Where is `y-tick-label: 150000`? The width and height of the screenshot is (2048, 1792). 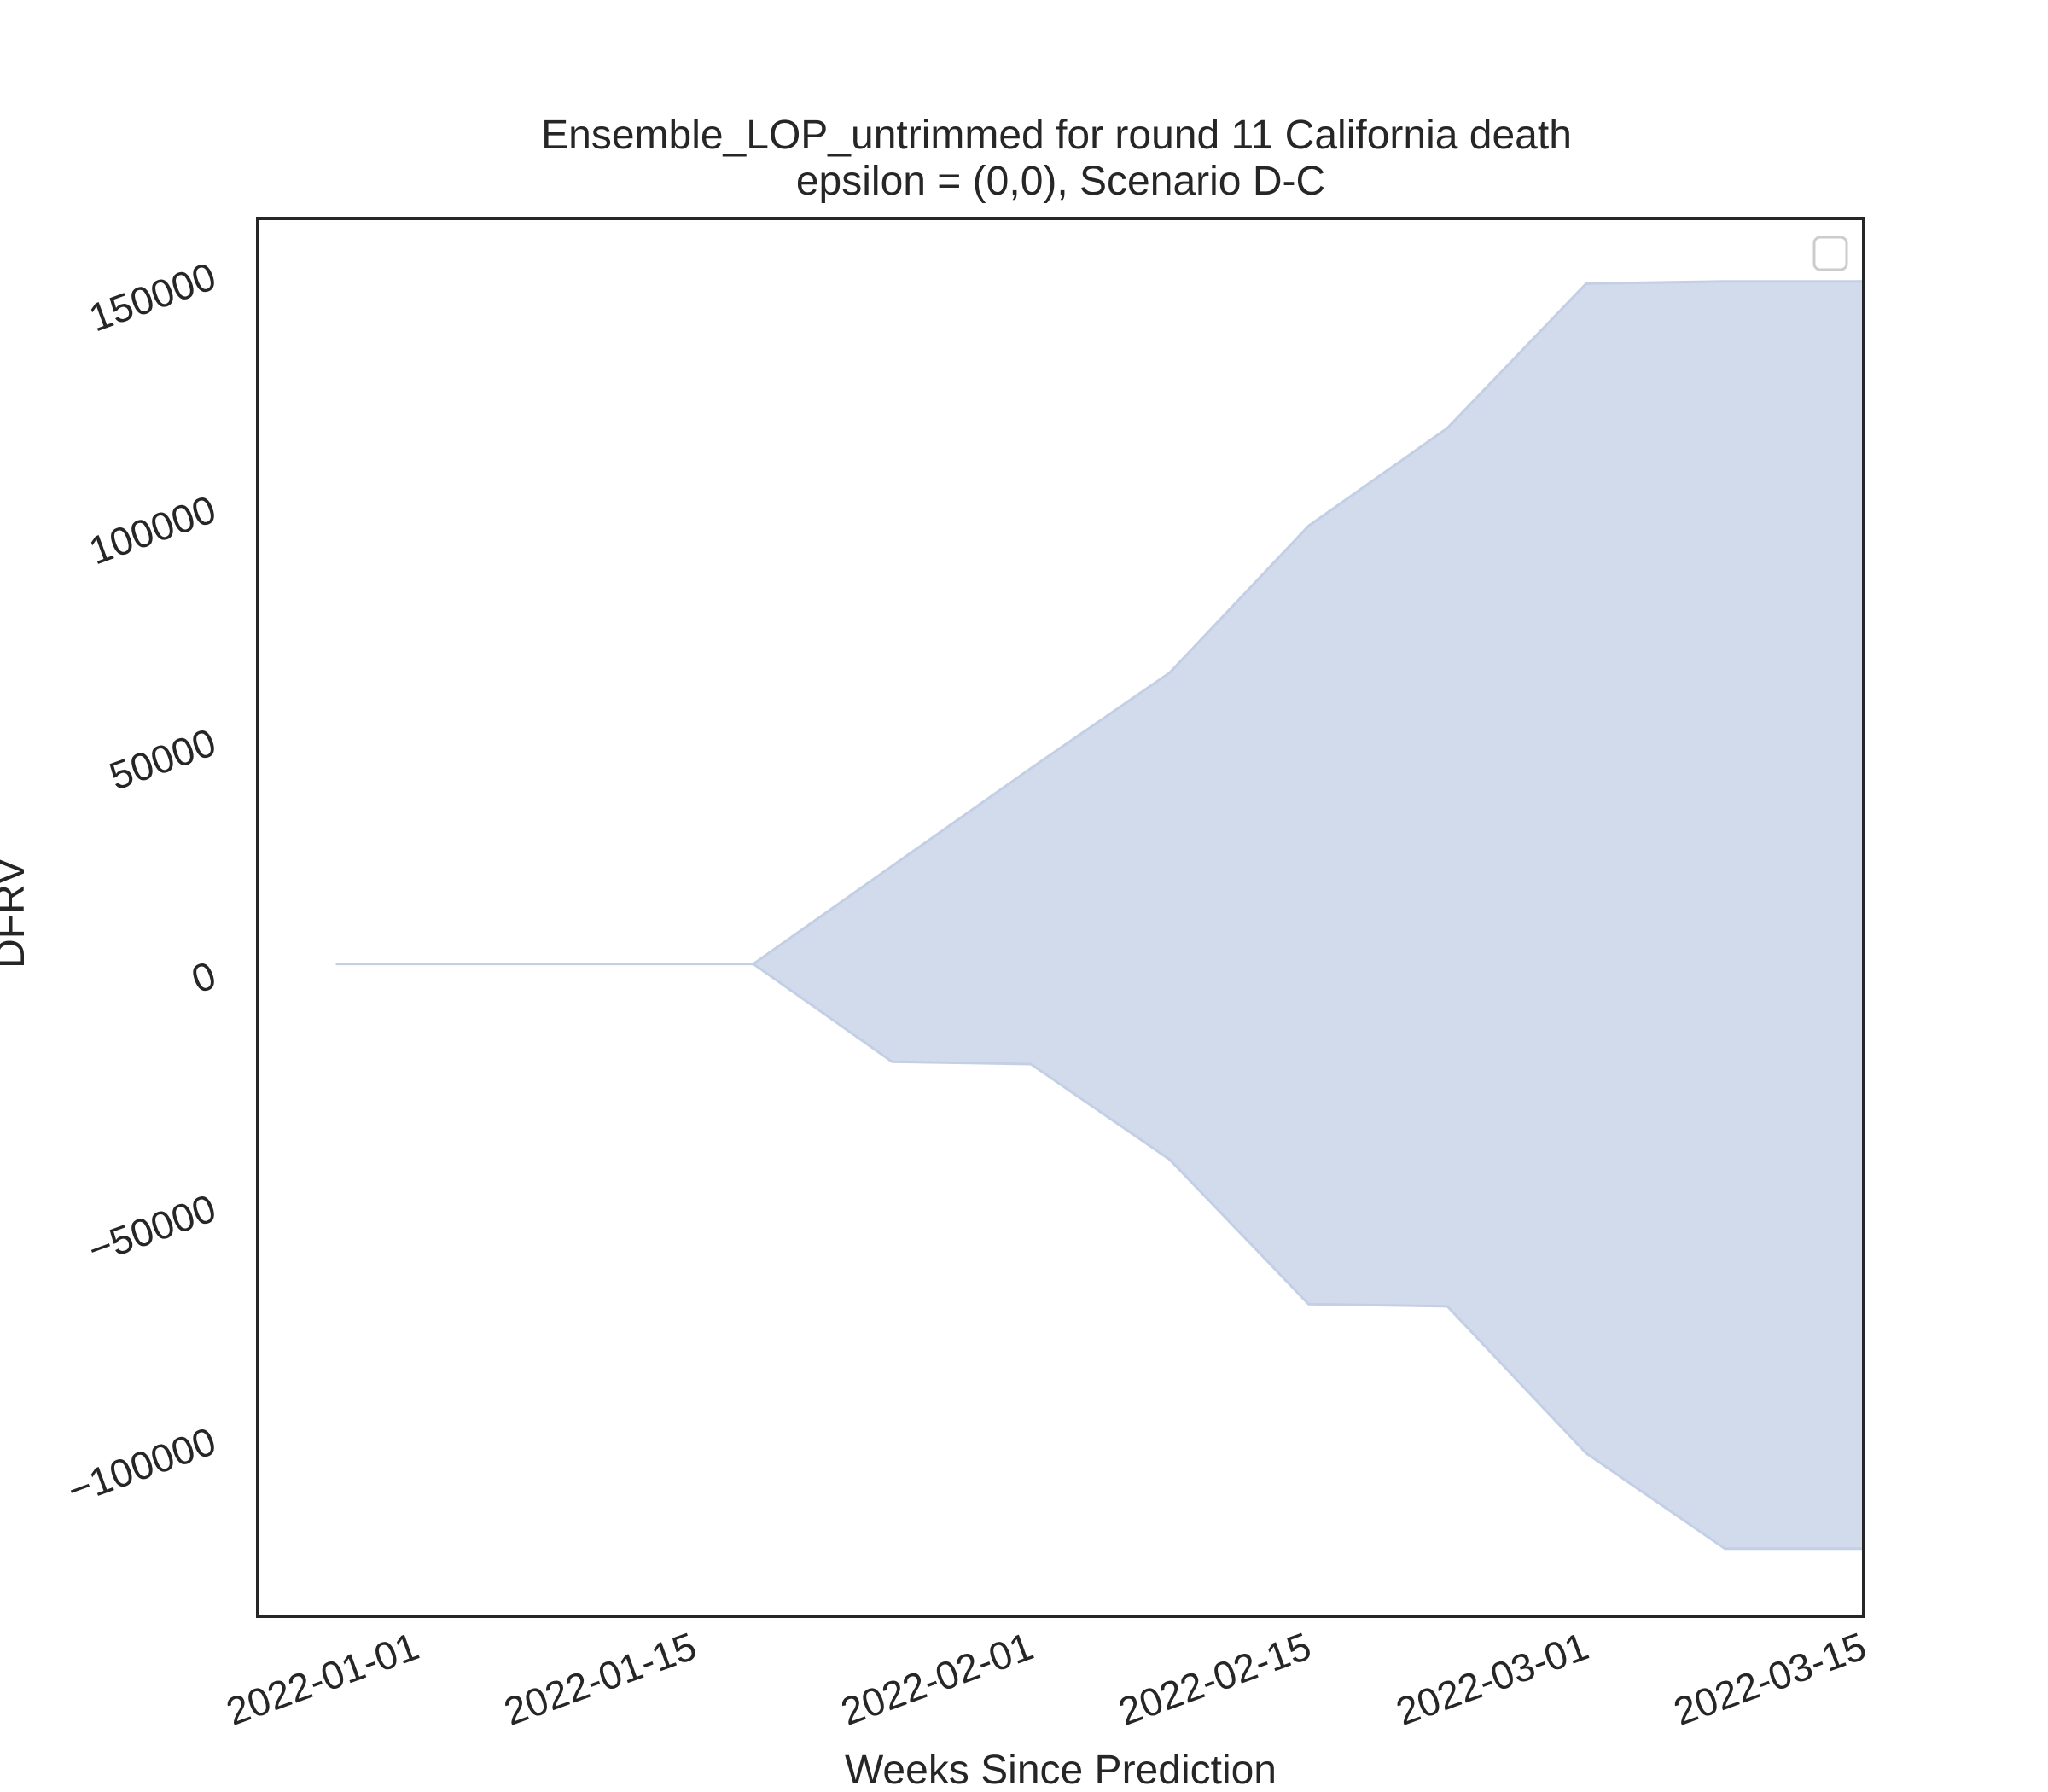 y-tick-label: 150000 is located at coordinates (152, 296).